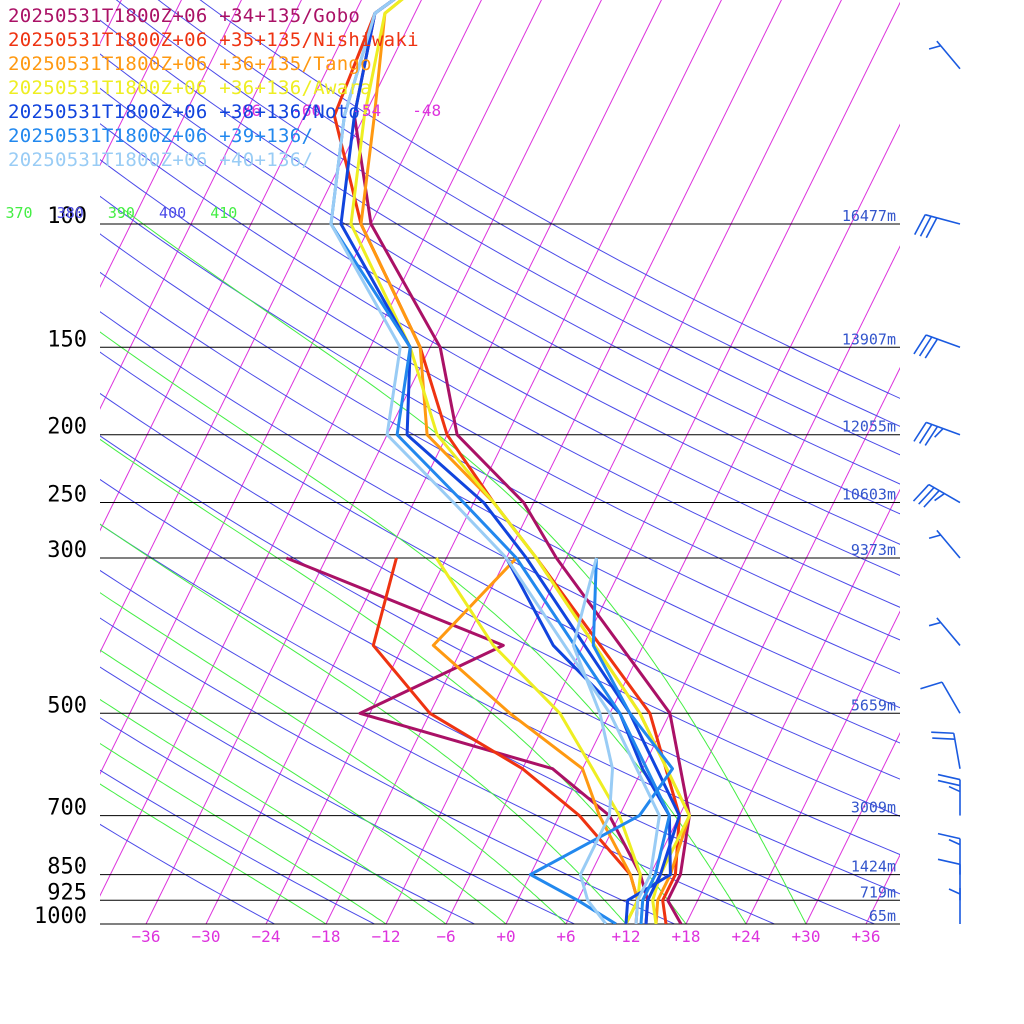  I want to click on pressure-tick-label: 250, so click(67, 495).